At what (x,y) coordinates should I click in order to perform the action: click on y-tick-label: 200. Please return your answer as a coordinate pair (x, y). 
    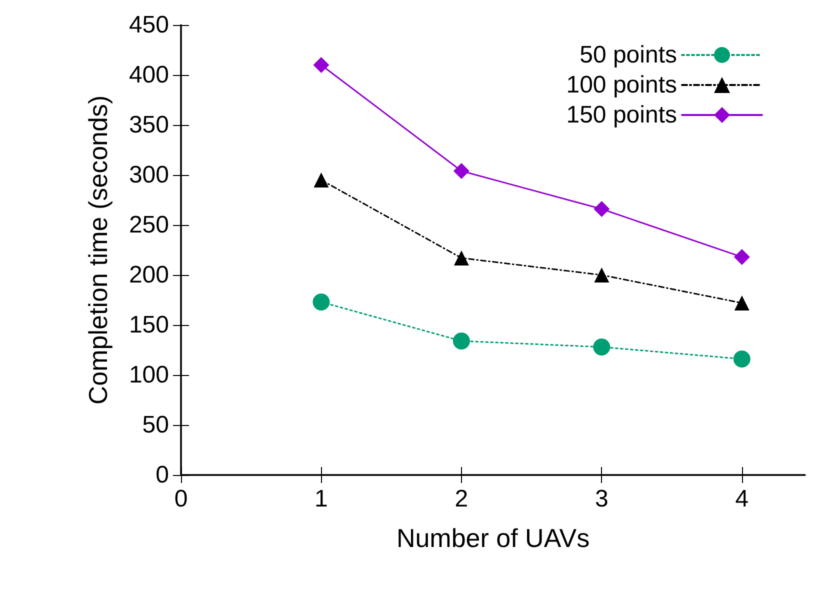
    Looking at the image, I should click on (148, 275).